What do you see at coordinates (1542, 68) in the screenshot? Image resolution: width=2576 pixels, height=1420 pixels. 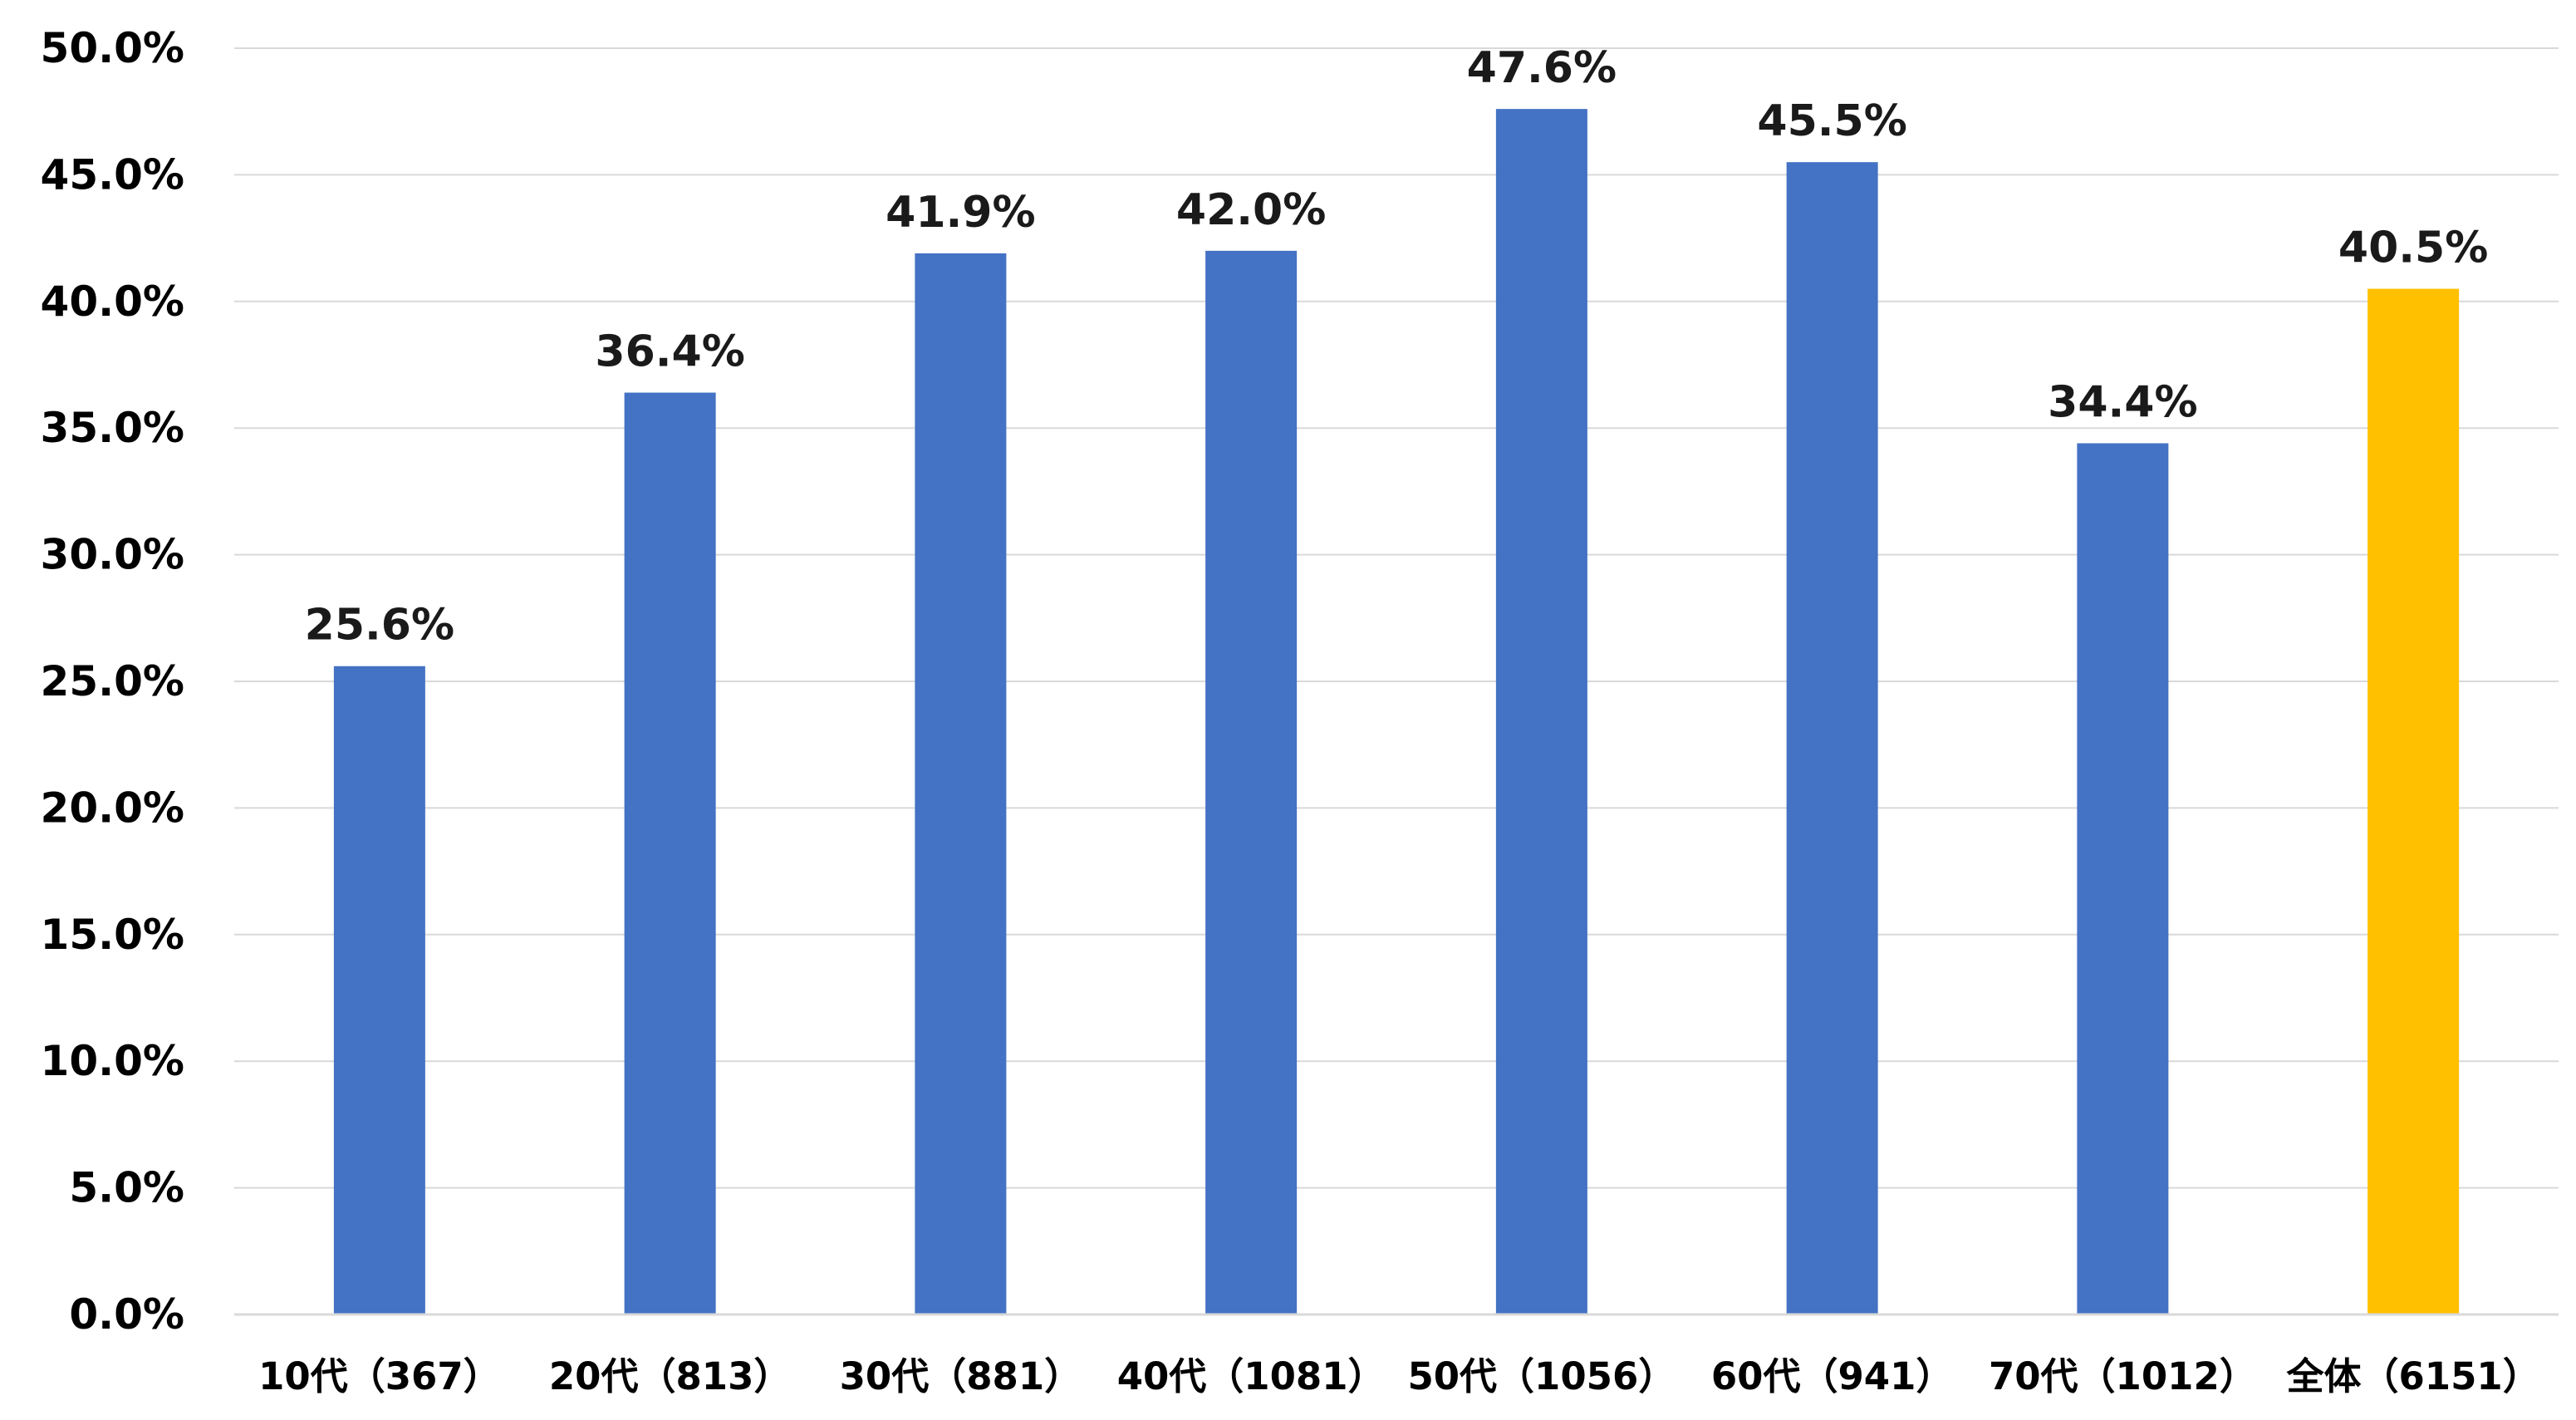 I see `data-label: 47.6%` at bounding box center [1542, 68].